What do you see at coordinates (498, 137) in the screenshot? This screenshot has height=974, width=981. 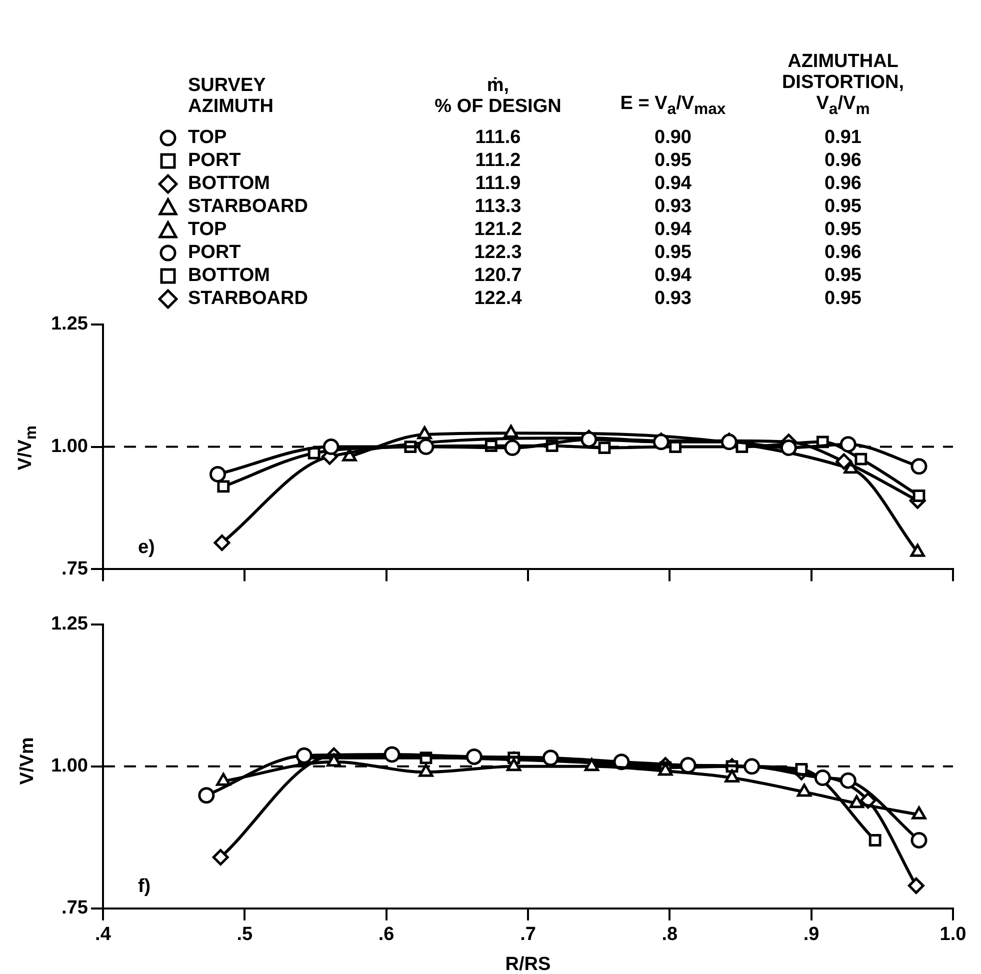 I see `text: 111.6` at bounding box center [498, 137].